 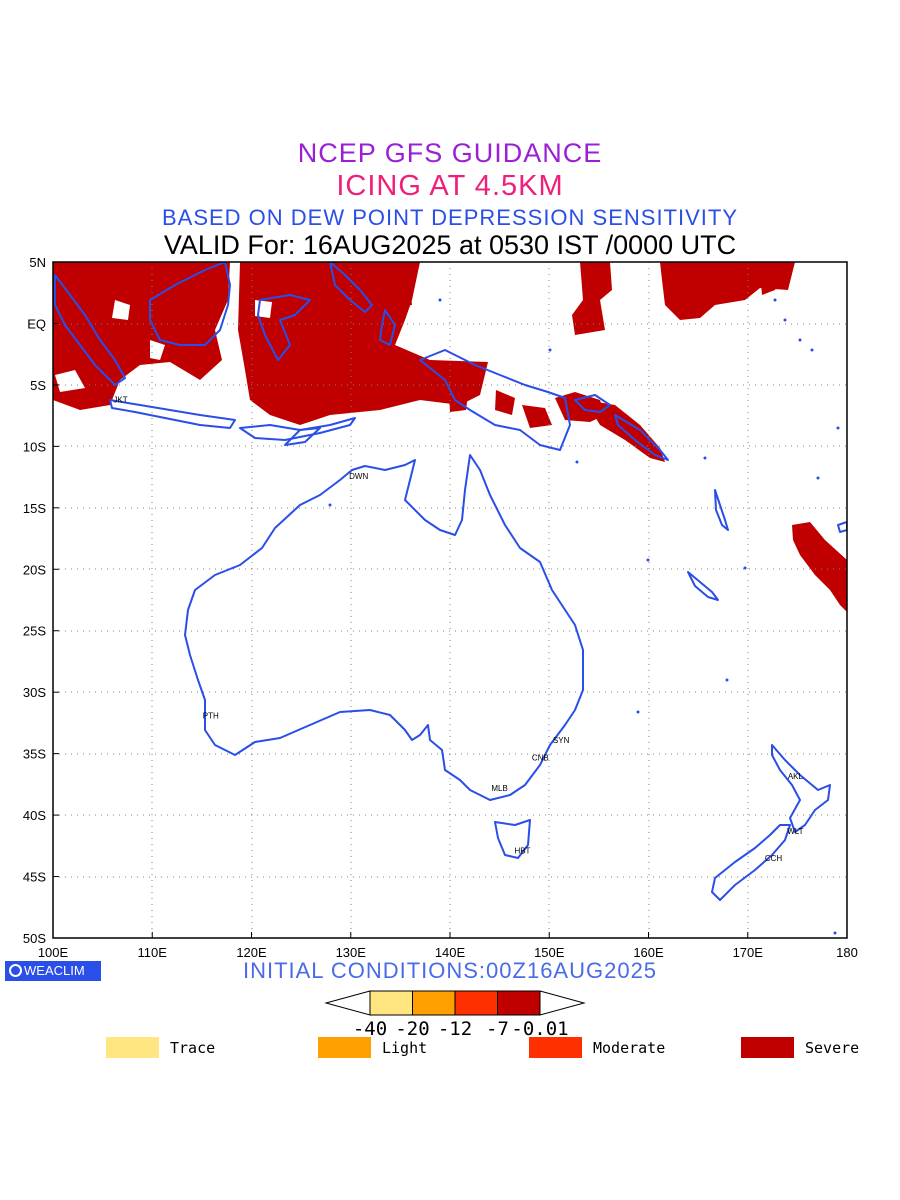 I want to click on colorbar-tick: -7, so click(x=497, y=1029).